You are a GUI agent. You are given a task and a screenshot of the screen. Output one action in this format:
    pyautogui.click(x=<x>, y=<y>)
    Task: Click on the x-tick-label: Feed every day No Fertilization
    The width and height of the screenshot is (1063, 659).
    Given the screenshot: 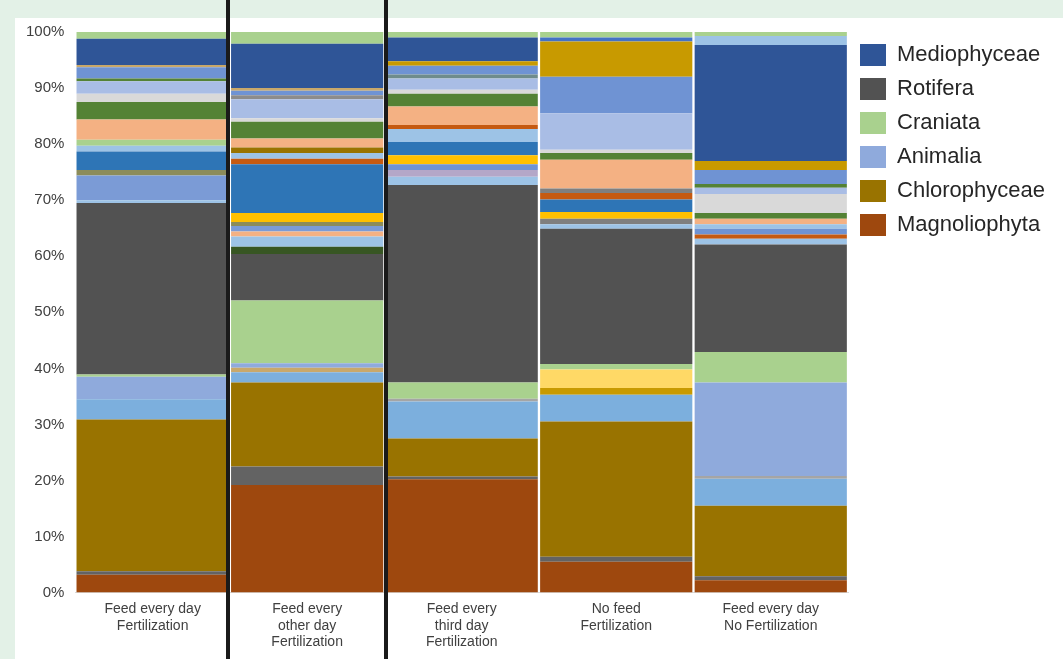 What is the action you would take?
    pyautogui.click(x=770, y=616)
    